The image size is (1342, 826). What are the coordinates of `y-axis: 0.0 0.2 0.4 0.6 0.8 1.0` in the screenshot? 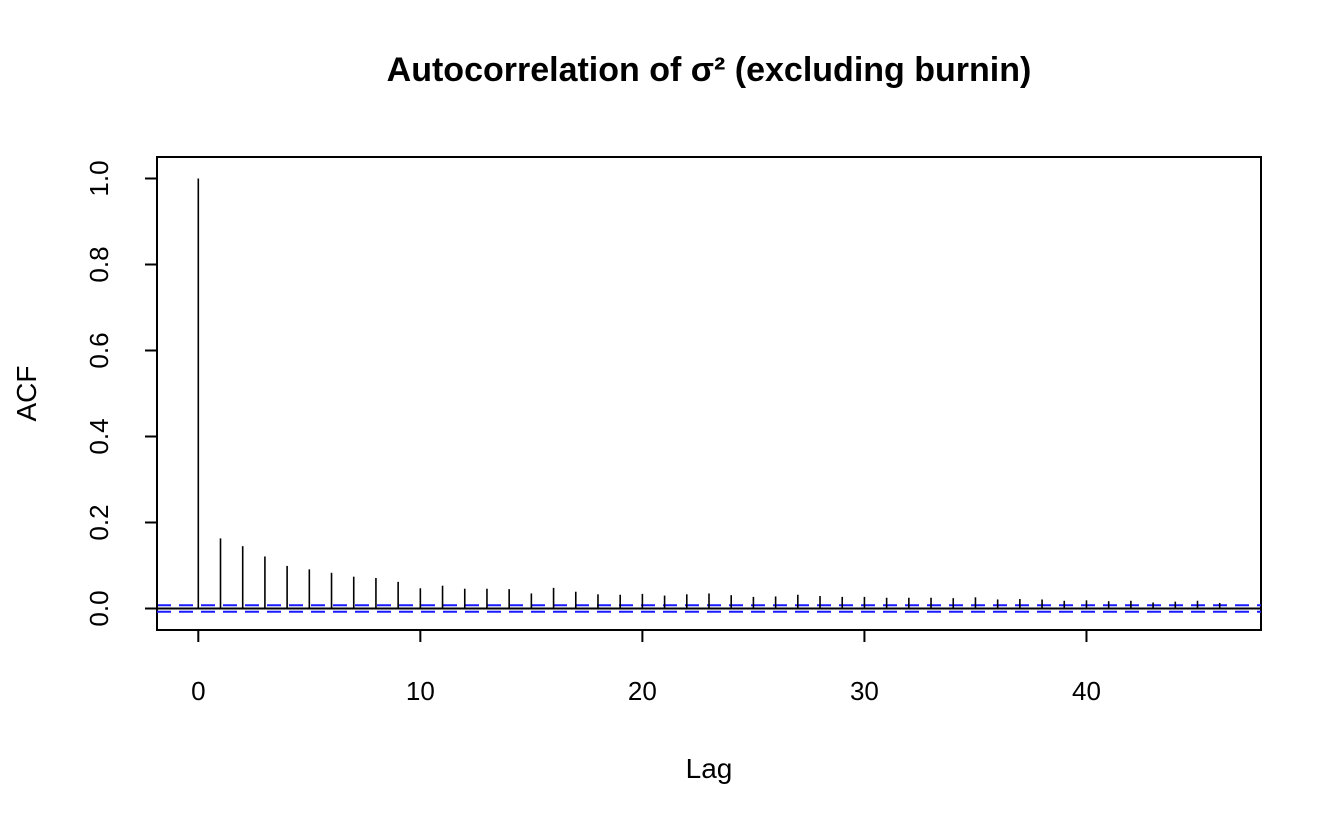 It's located at (121, 393).